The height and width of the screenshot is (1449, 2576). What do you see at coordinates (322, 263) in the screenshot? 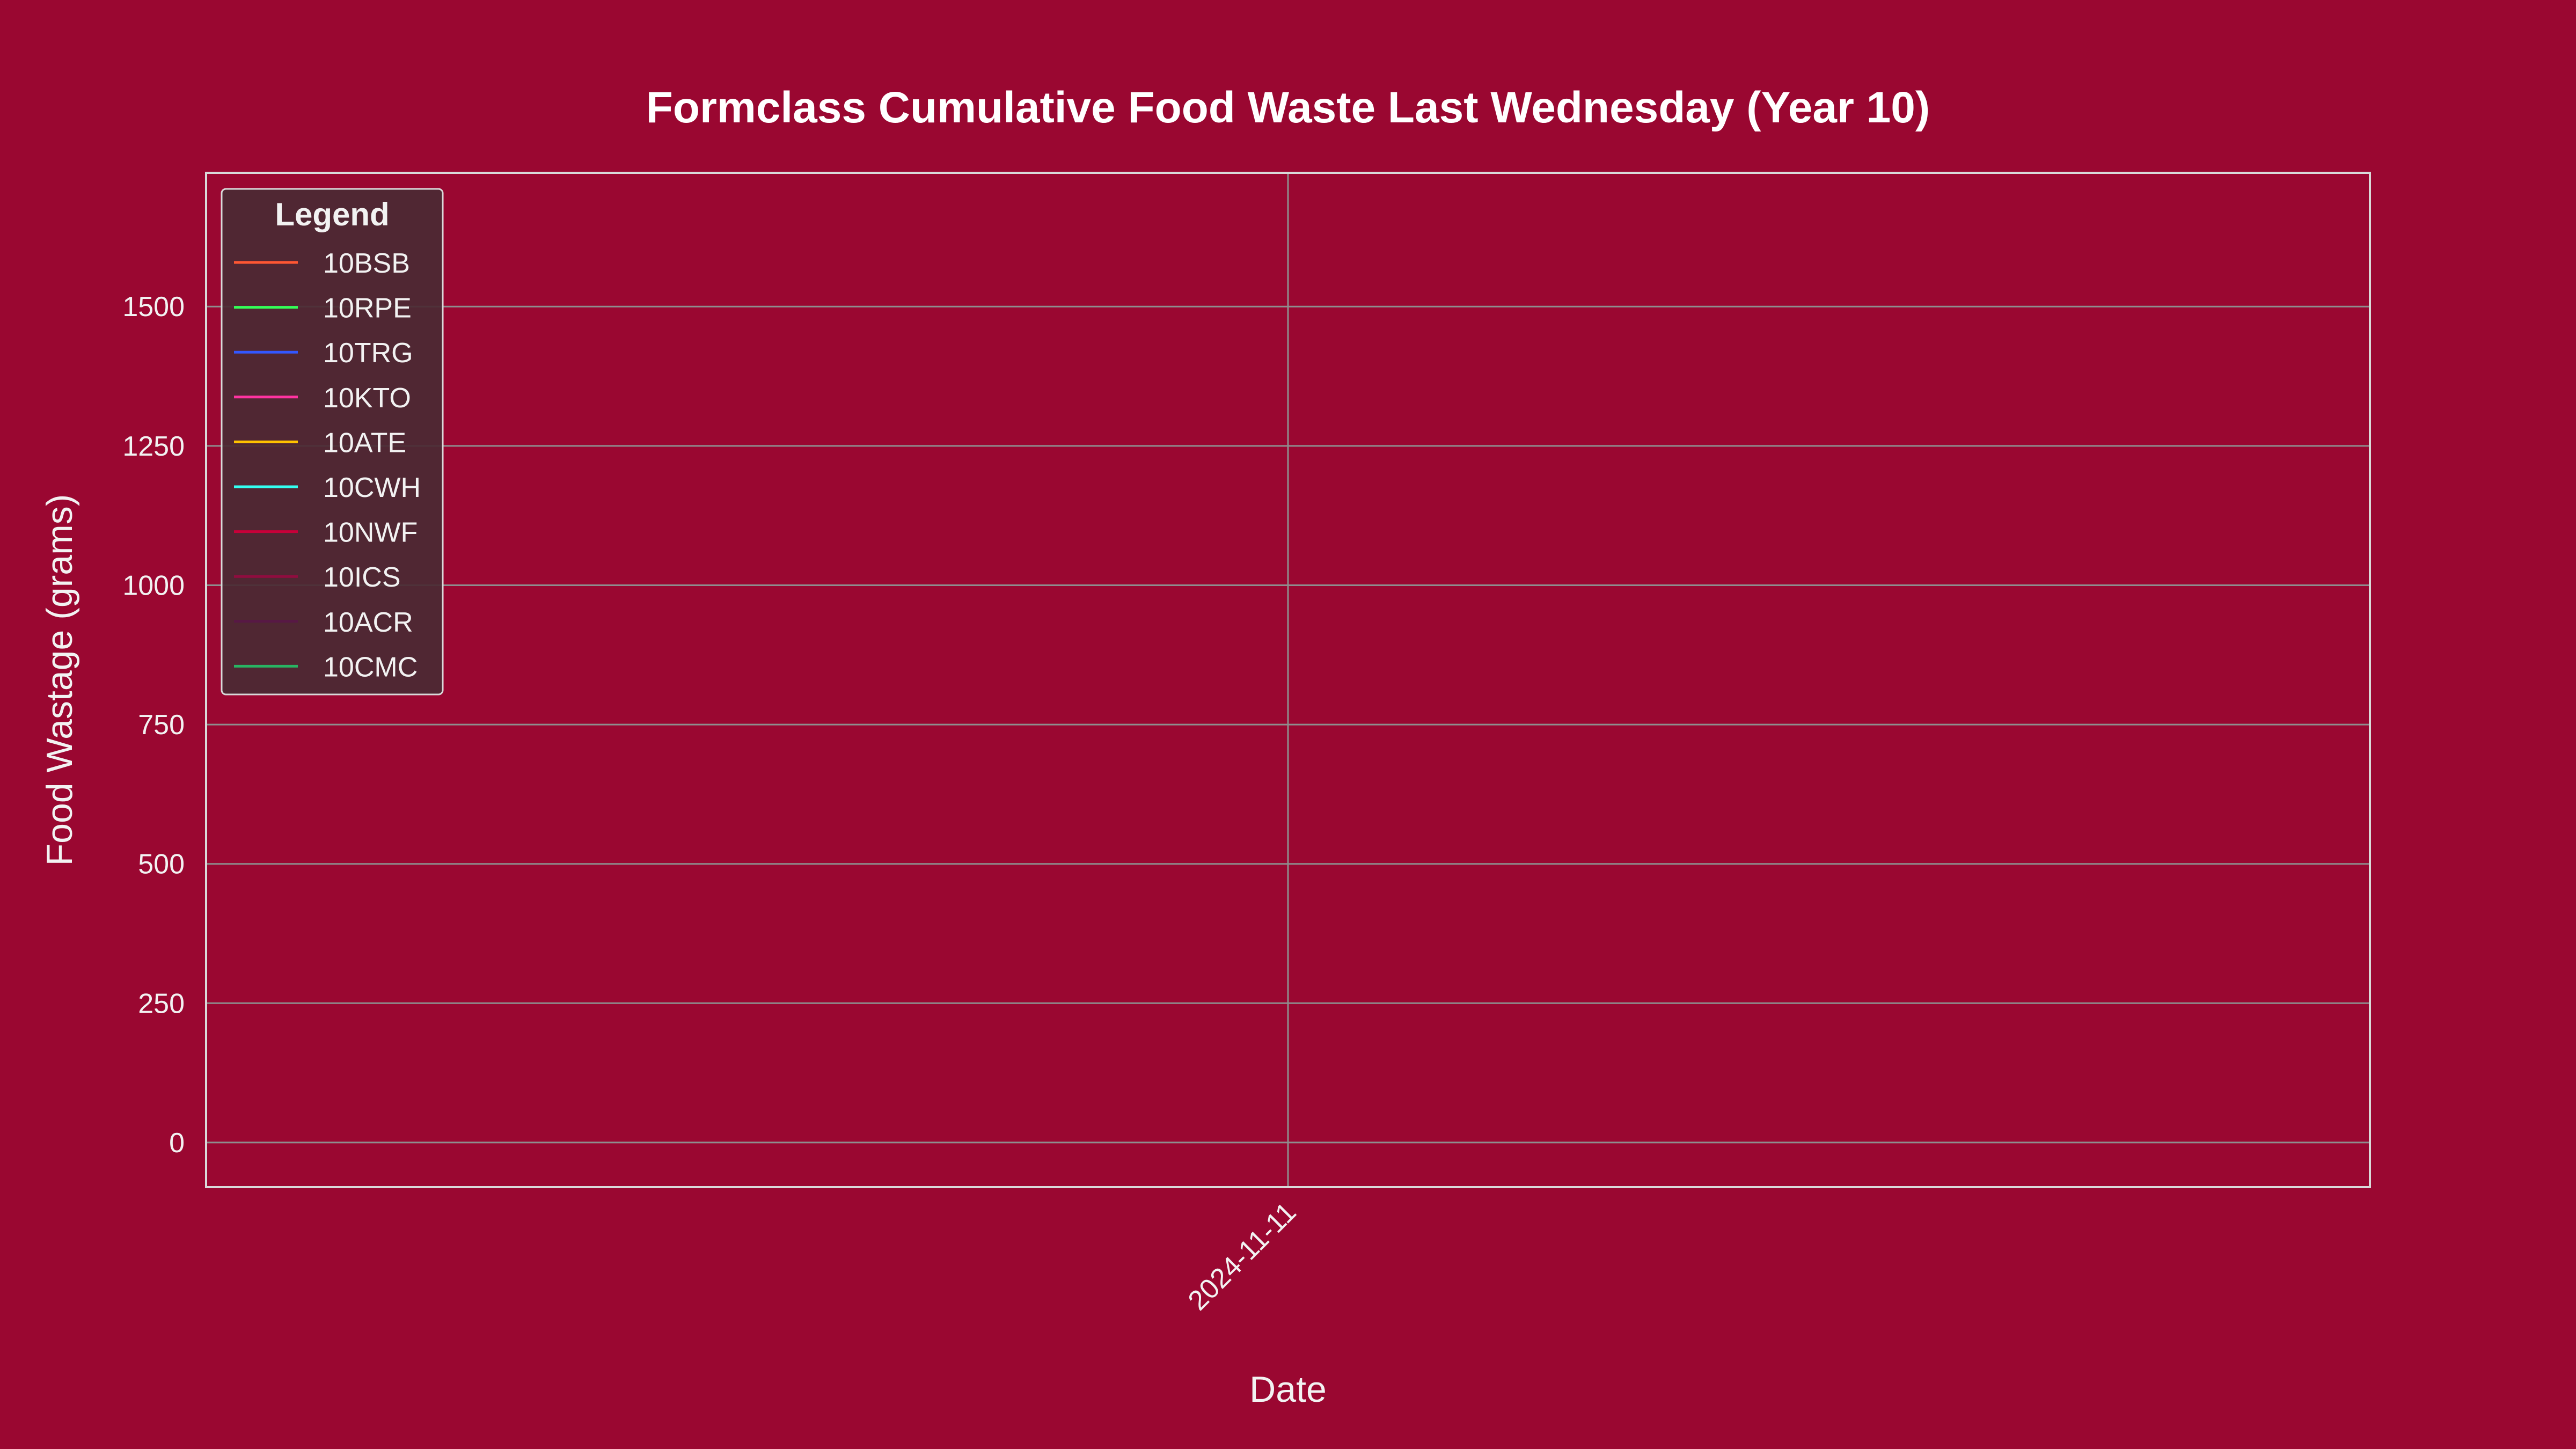
I see `legend-entry: 10BSB` at bounding box center [322, 263].